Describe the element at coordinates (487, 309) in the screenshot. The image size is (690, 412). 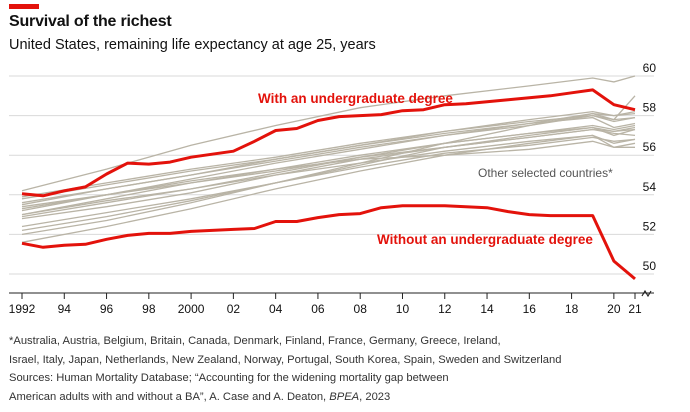
I see `x-tick-label: 14` at that location.